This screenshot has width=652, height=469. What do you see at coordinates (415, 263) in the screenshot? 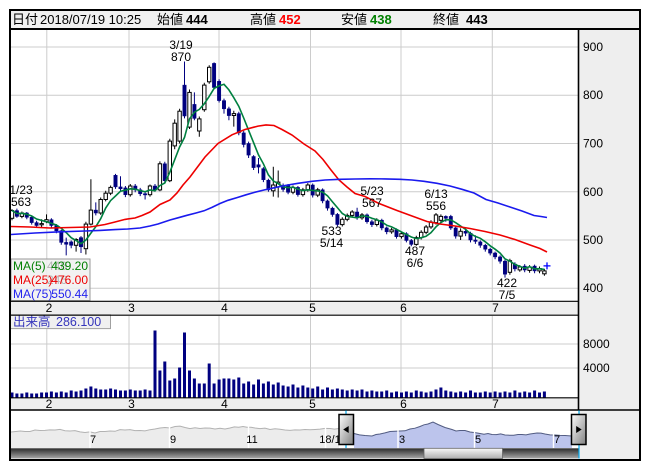
I see `svg-text: 6/6` at bounding box center [415, 263].